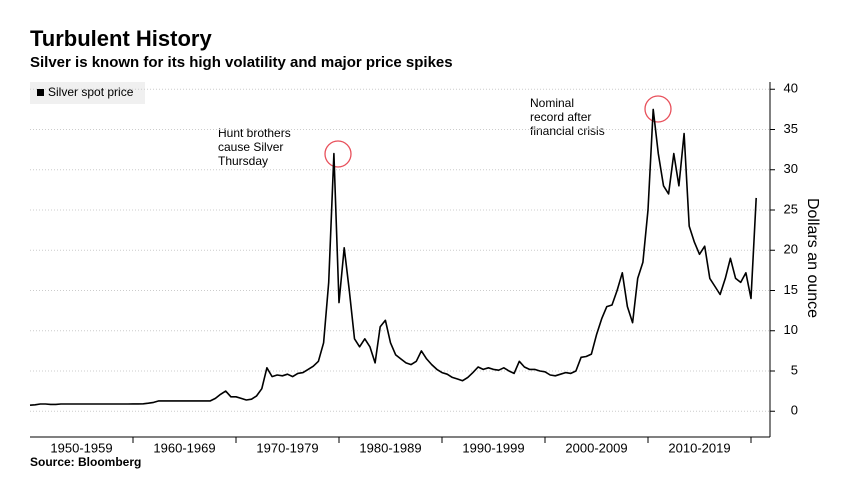  Describe the element at coordinates (254, 147) in the screenshot. I see `annotation: Hunt brothers cause Silver Thursday` at that location.